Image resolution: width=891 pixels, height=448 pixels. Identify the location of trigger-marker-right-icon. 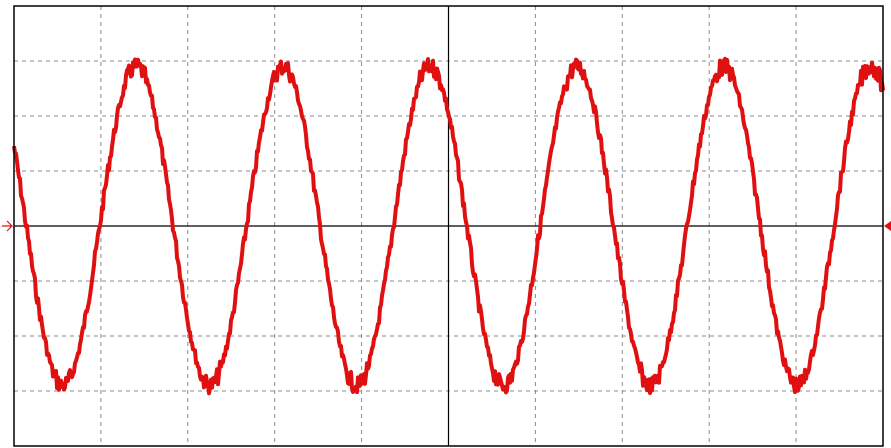
(887, 226).